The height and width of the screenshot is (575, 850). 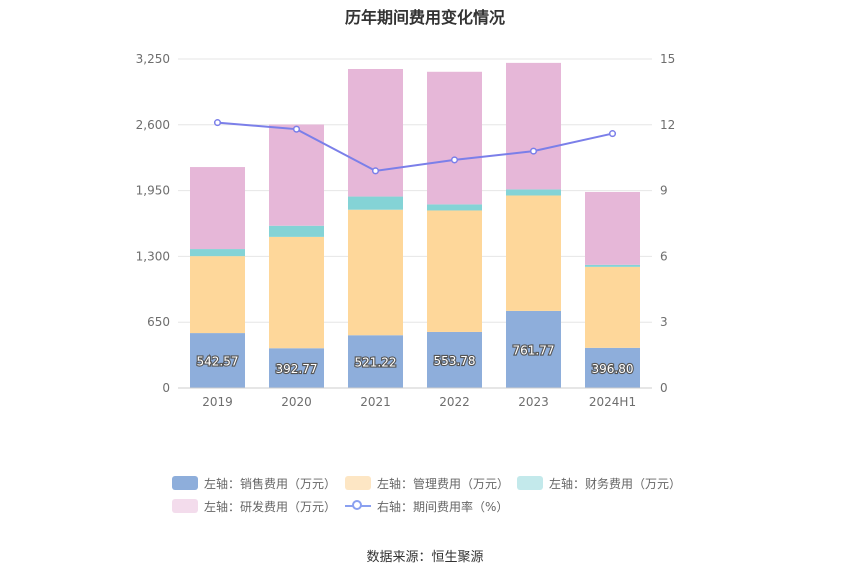 I want to click on sales-data-label: 542.57, so click(x=218, y=362).